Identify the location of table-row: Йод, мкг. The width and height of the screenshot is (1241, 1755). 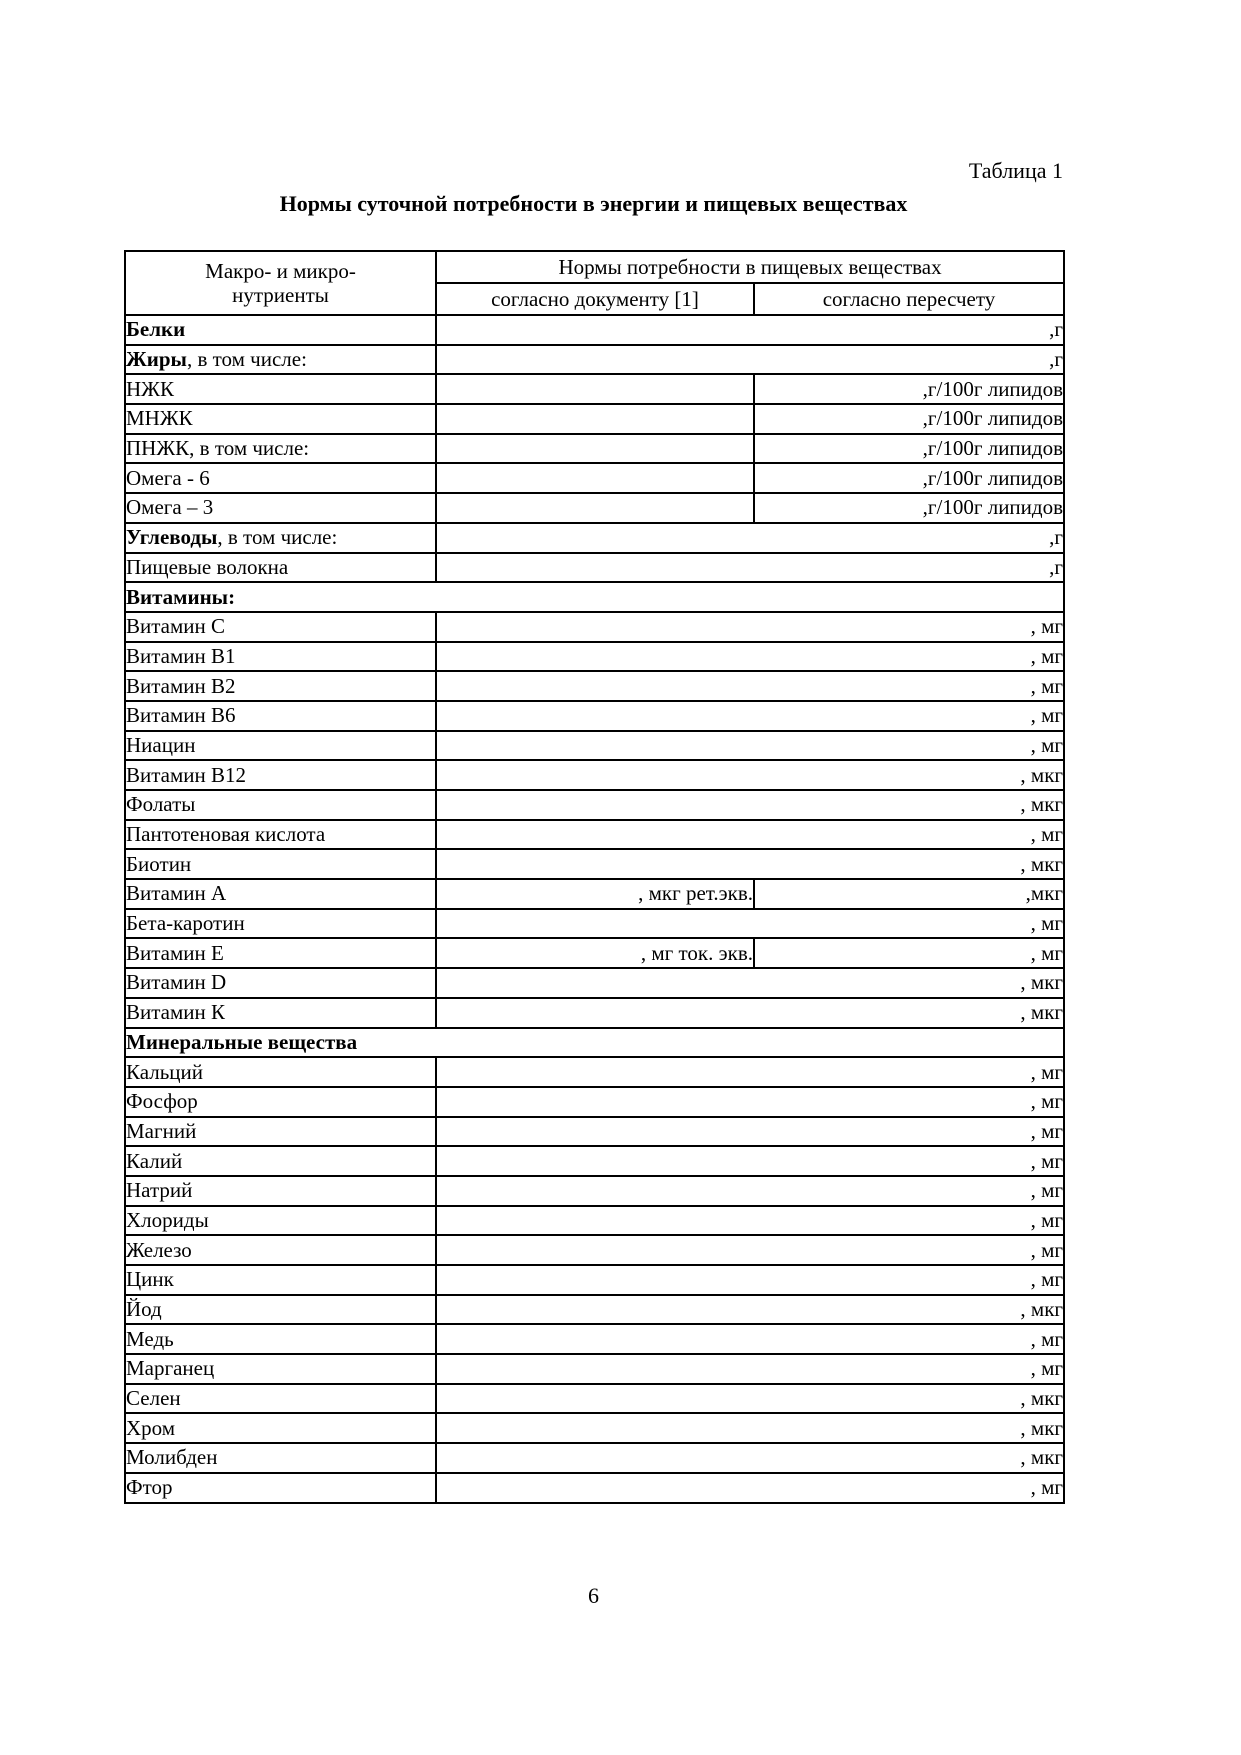
(595, 1309).